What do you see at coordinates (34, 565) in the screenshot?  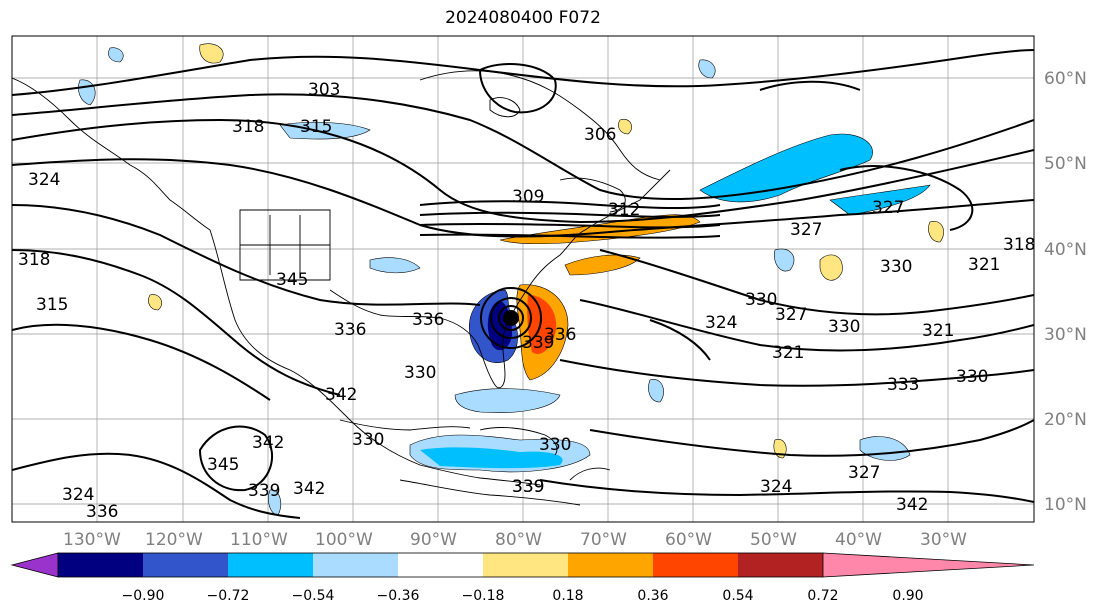 I see `colorbar-min-extend` at bounding box center [34, 565].